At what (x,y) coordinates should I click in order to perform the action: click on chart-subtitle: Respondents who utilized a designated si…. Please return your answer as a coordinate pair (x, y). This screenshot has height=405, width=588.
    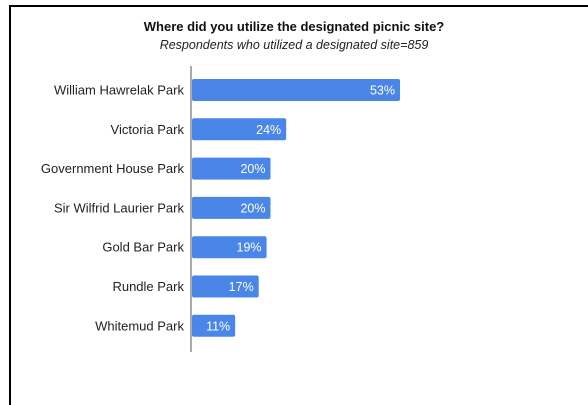
    Looking at the image, I should click on (294, 45).